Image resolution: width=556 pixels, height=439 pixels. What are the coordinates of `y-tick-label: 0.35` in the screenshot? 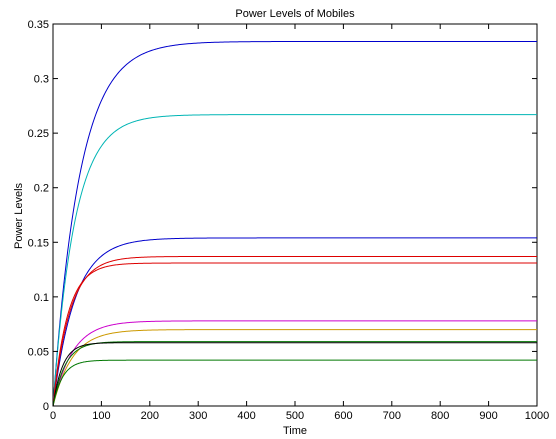 It's located at (38, 25).